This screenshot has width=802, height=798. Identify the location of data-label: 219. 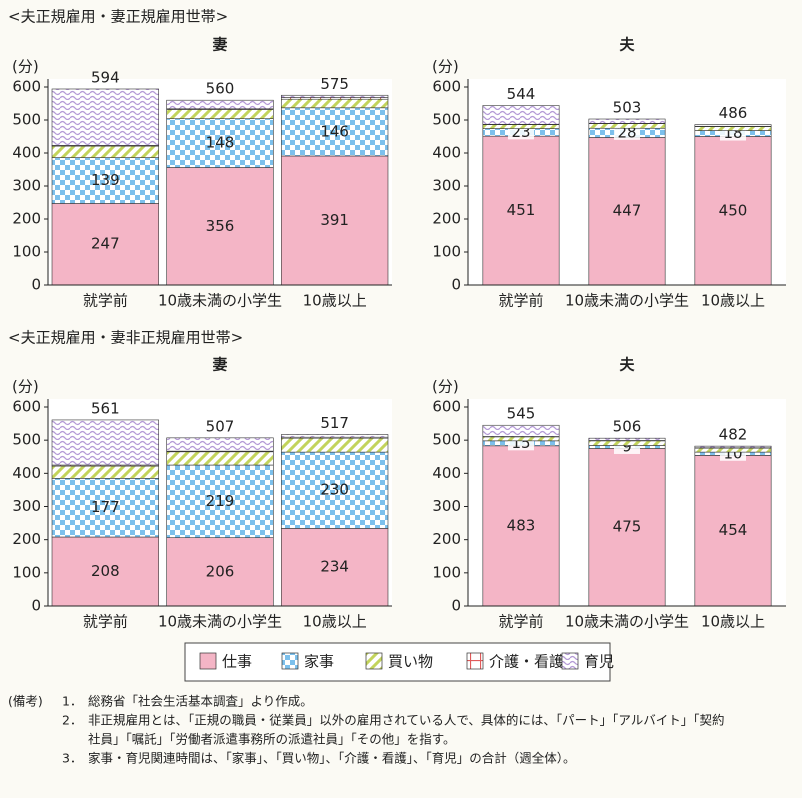
(220, 501).